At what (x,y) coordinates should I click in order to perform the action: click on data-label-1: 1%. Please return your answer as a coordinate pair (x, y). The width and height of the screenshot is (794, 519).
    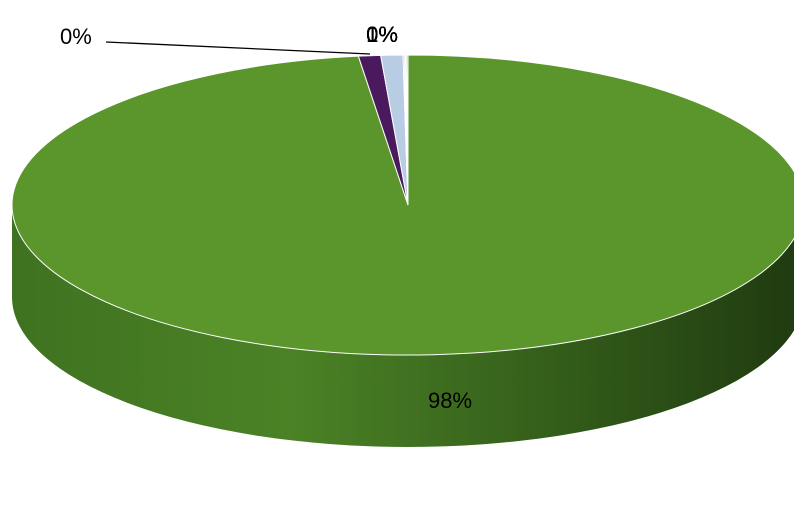
    Looking at the image, I should click on (382, 34).